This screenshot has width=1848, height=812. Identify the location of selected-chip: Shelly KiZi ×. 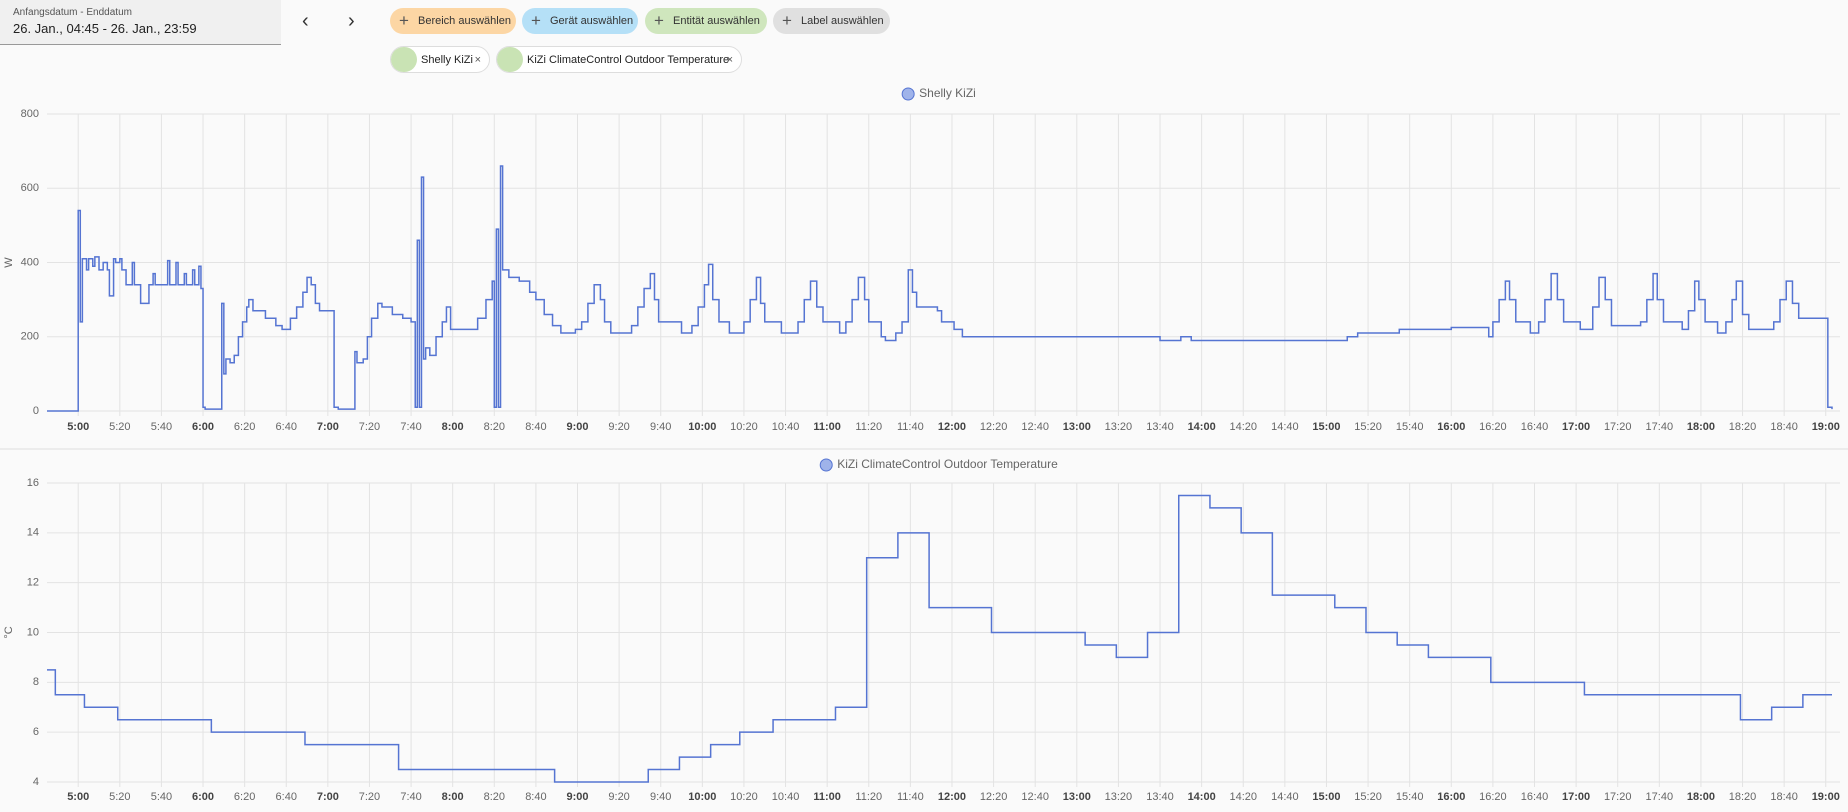
(440, 59).